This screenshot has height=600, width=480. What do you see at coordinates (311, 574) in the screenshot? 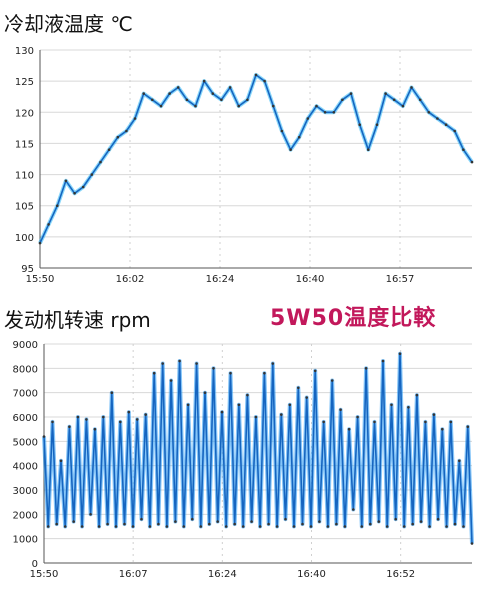
I see `rpm-x-tick-label: 16:40` at bounding box center [311, 574].